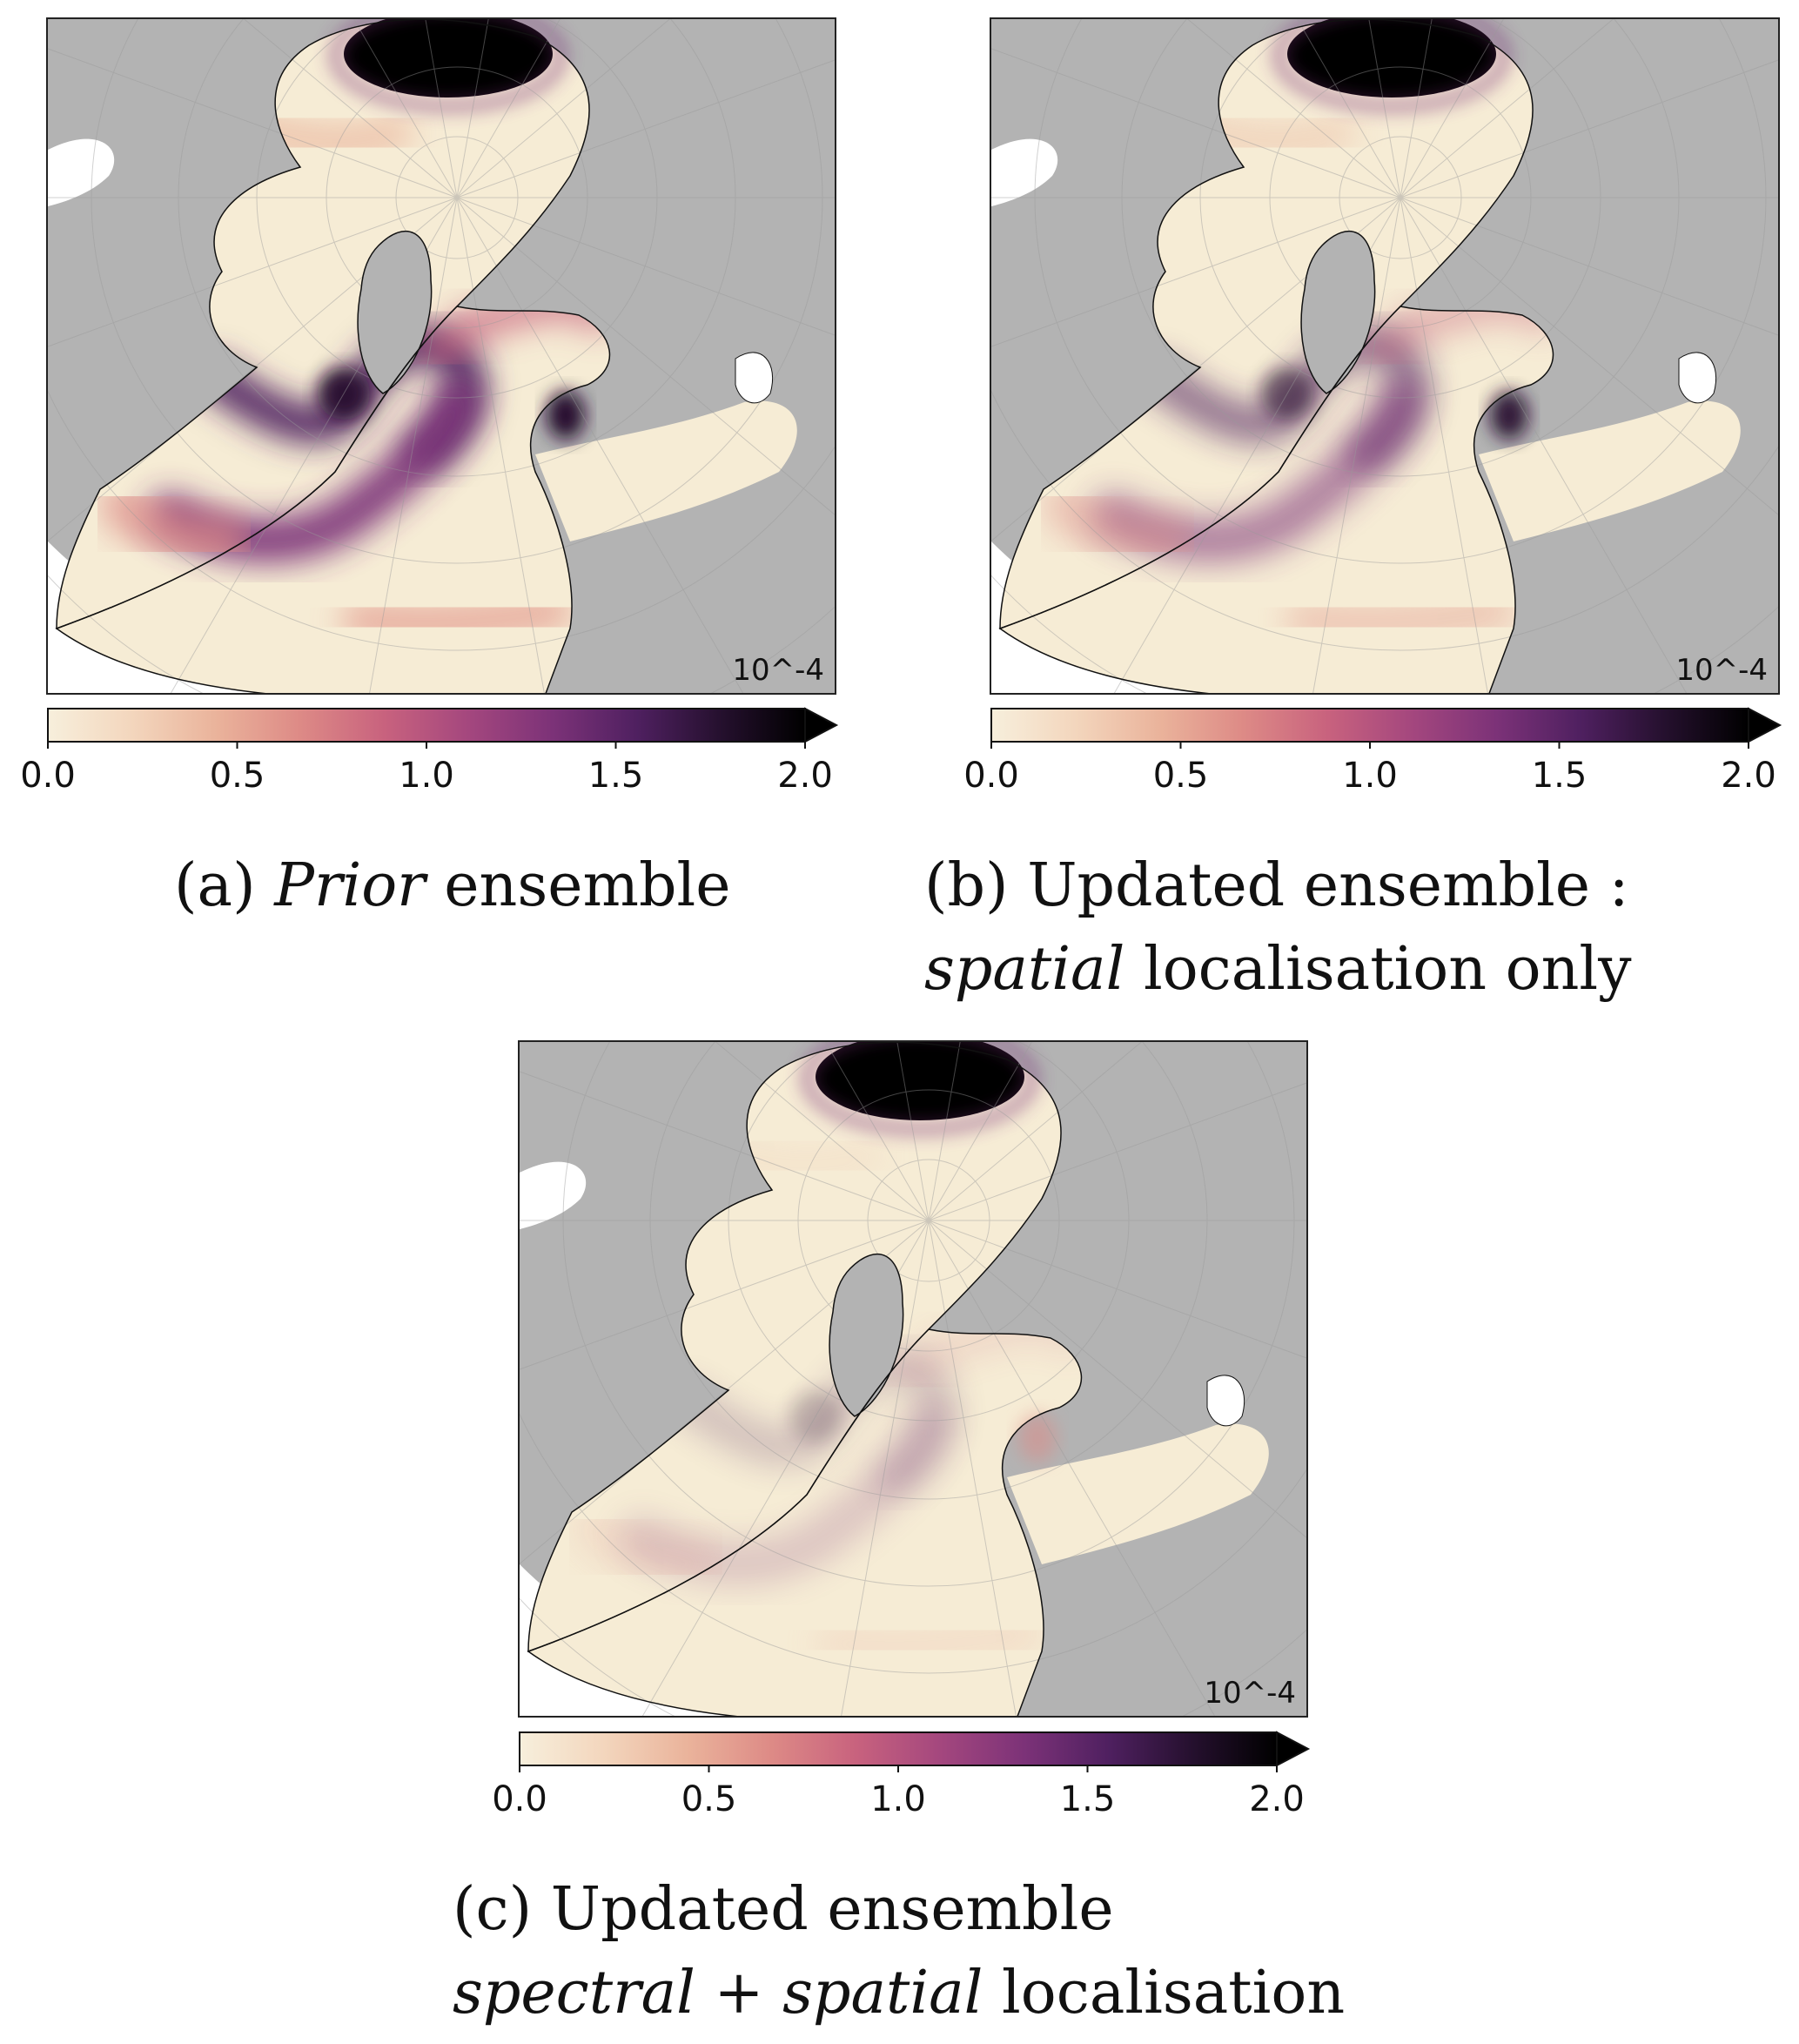  I want to click on map-b: 10^-4, so click(1385, 356).